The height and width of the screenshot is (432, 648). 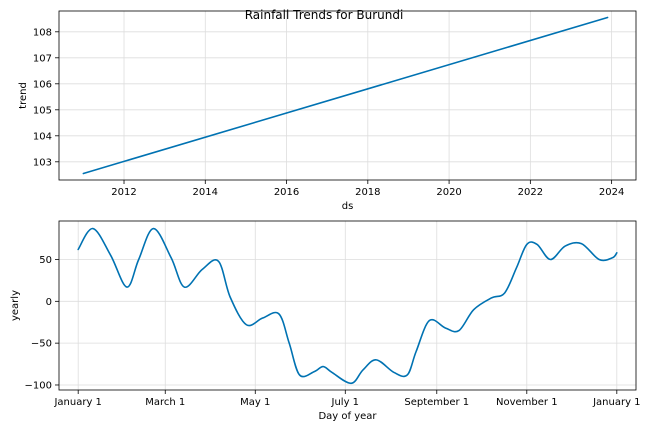 I want to click on x-tick-label: 2014, so click(x=205, y=192).